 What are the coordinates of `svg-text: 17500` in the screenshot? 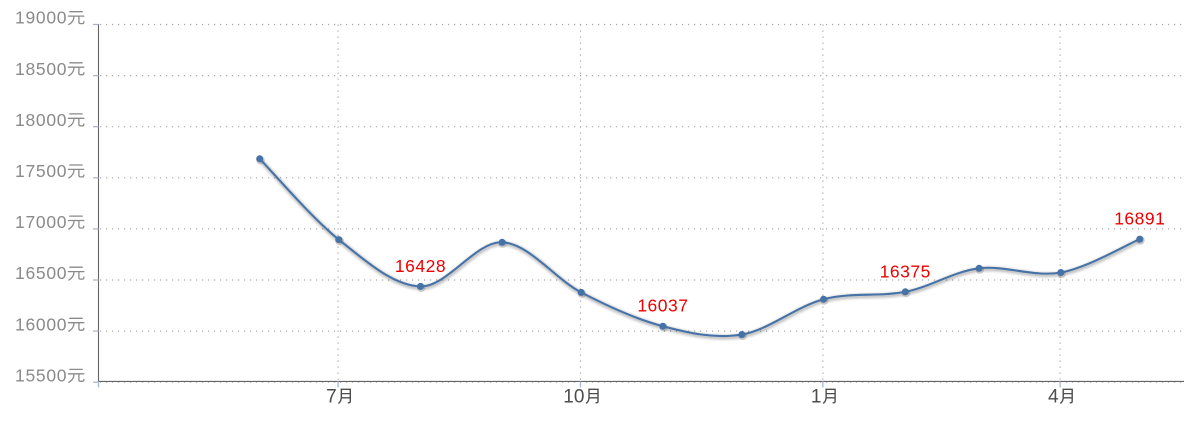 It's located at (41, 171).